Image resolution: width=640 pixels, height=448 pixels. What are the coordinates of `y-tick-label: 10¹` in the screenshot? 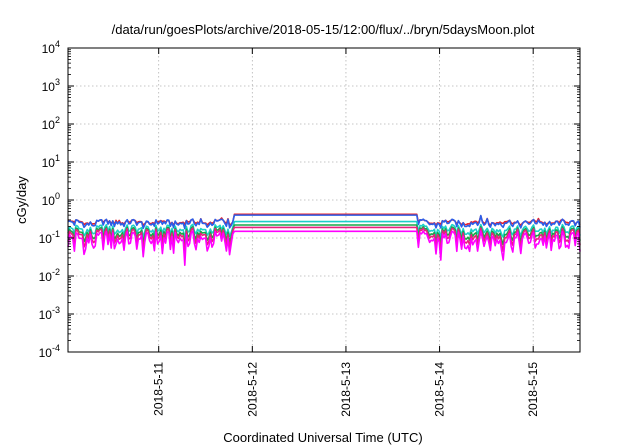 It's located at (51, 161).